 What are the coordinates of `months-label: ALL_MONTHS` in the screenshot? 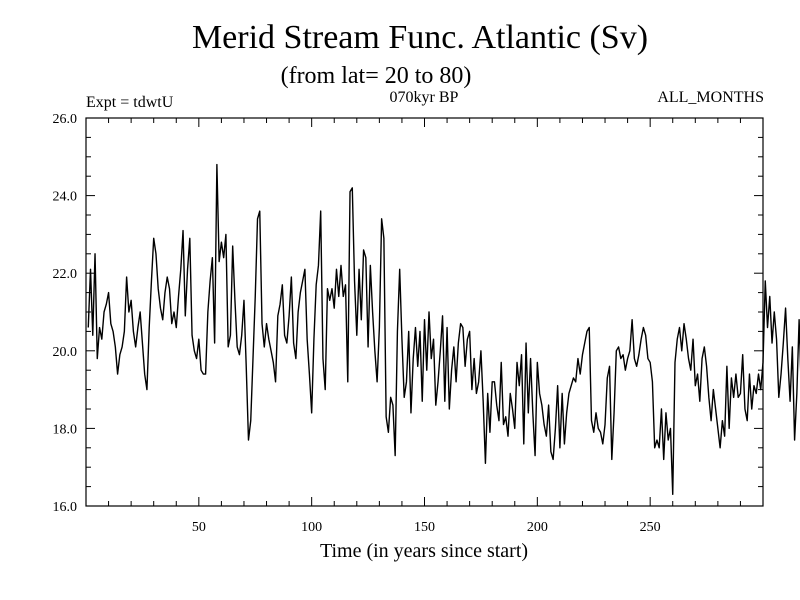 It's located at (710, 97).